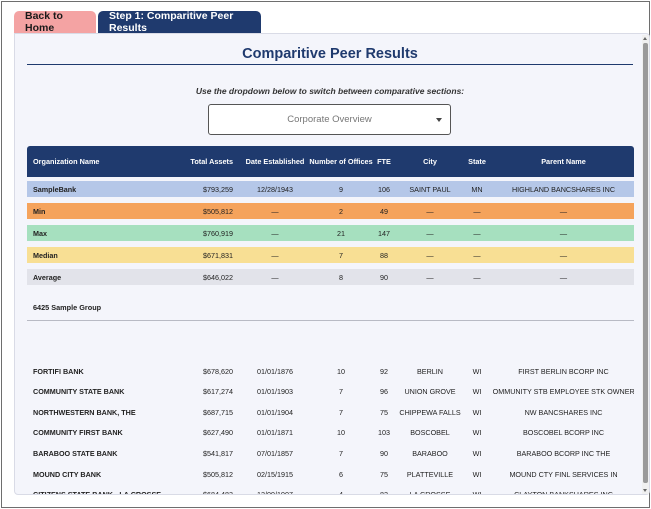 Image resolution: width=651 pixels, height=509 pixels. I want to click on cell-date-established: 01/01/1904, so click(275, 412).